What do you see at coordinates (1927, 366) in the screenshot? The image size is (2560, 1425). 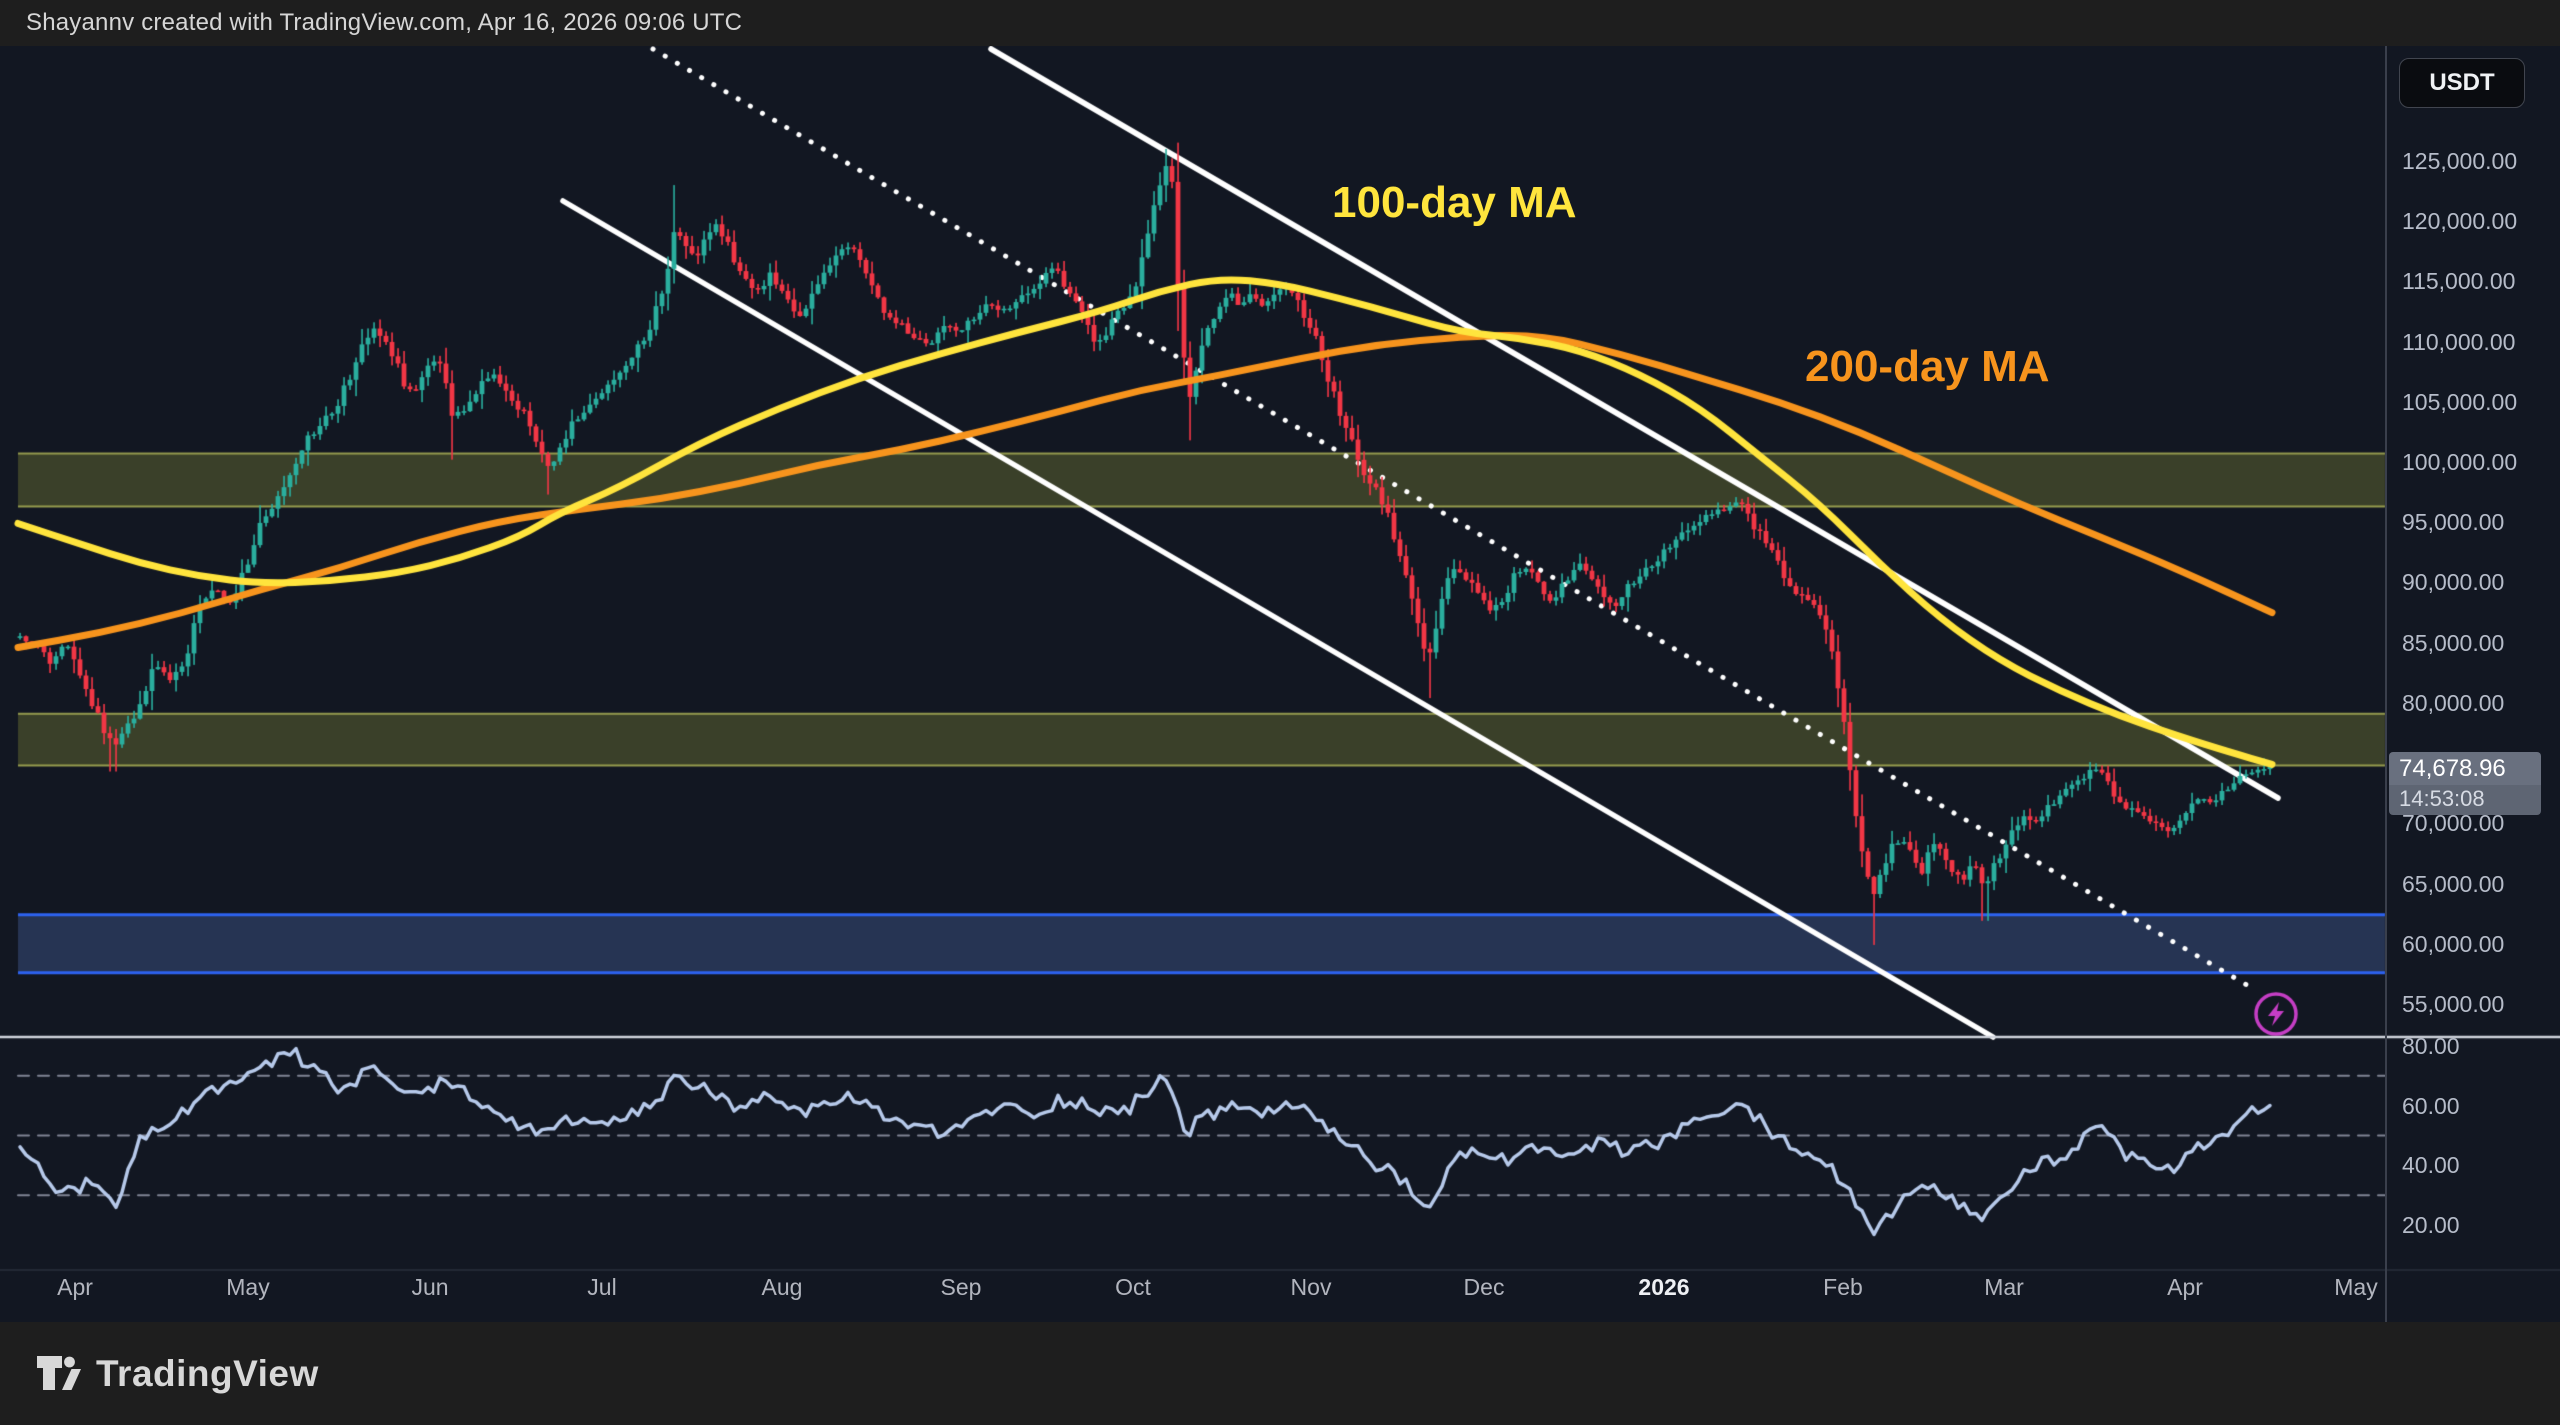 I see `ma200-annotation: 200-day MA` at bounding box center [1927, 366].